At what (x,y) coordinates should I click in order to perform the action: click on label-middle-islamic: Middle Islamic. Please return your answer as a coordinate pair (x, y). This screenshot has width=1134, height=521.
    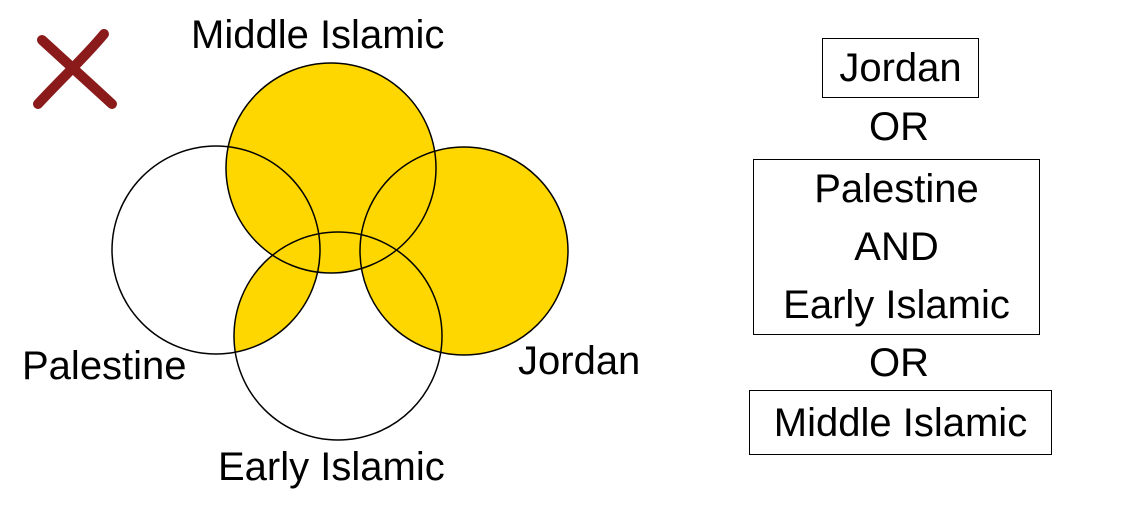
    Looking at the image, I should click on (318, 35).